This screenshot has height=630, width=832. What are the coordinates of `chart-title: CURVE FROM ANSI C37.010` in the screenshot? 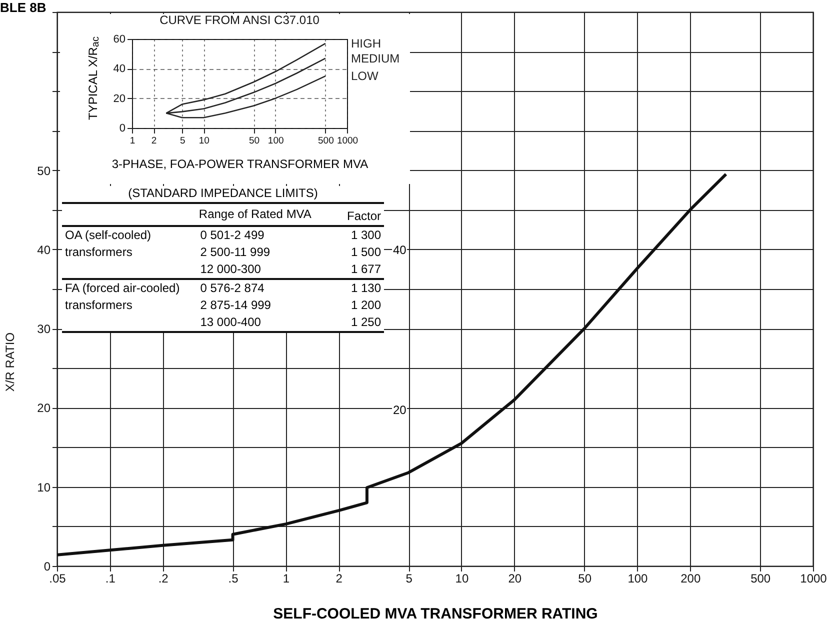 It's located at (240, 20).